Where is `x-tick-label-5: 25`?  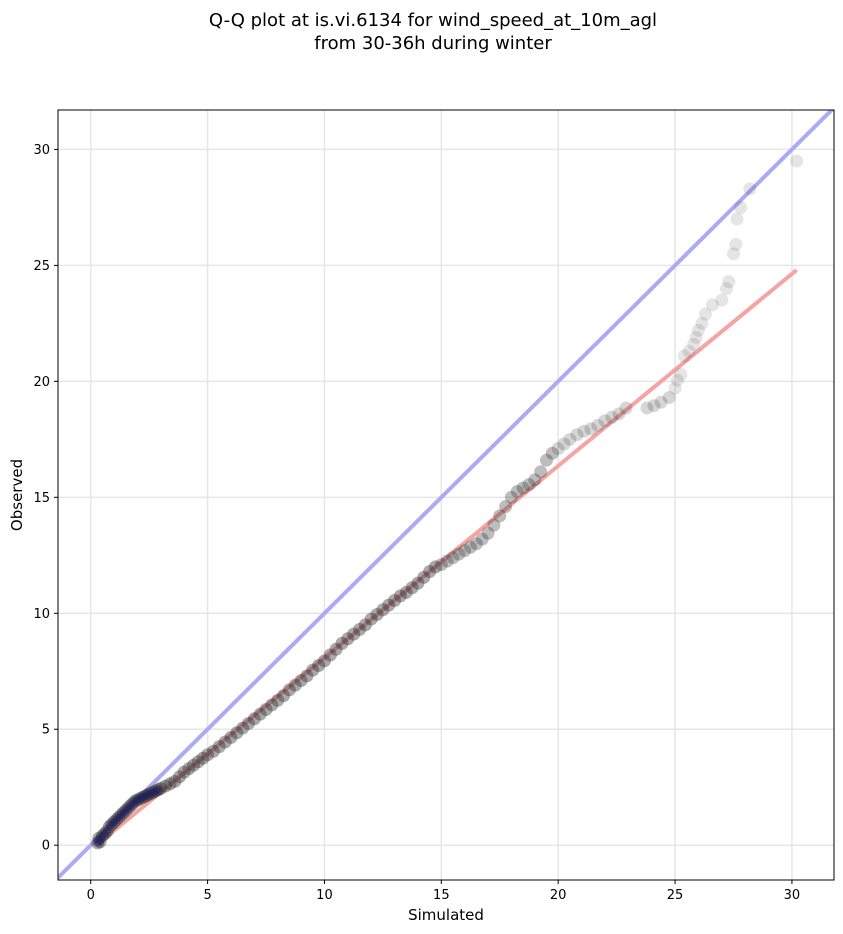
x-tick-label-5: 25 is located at coordinates (675, 895).